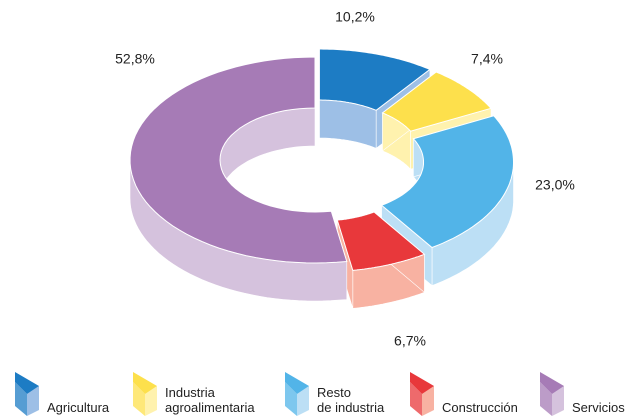 This screenshot has width=641, height=419. Describe the element at coordinates (210, 400) in the screenshot. I see `legend-label: Industria agroalimentaria` at that location.